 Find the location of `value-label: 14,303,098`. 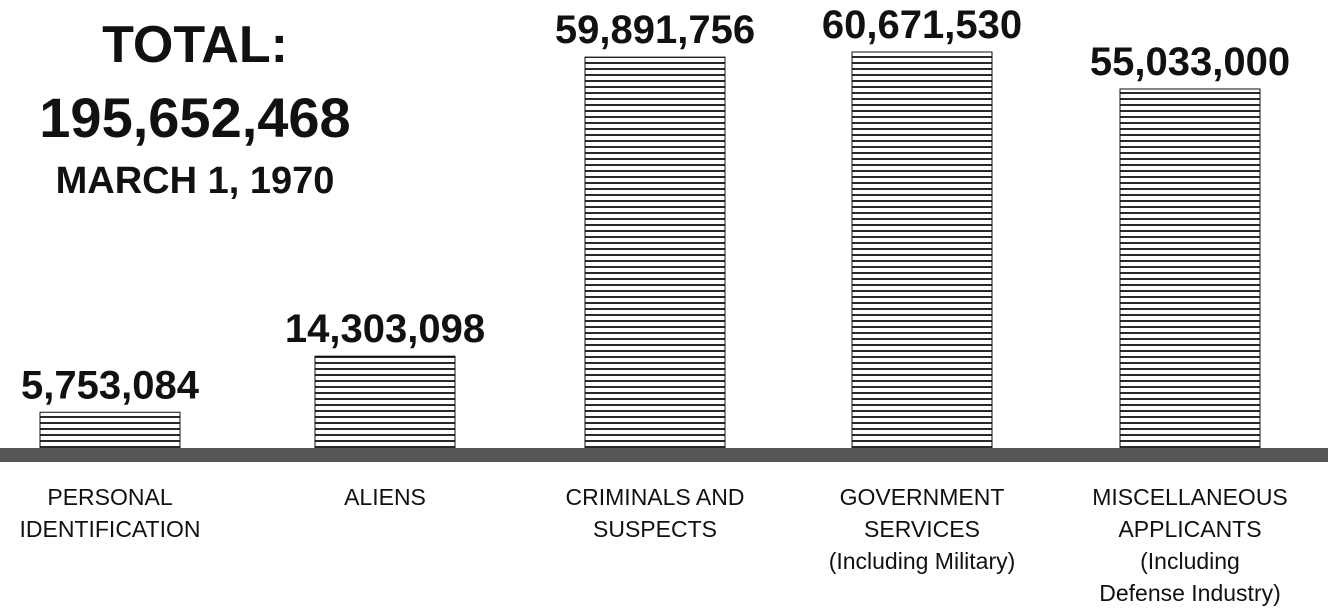

value-label: 14,303,098 is located at coordinates (385, 329).